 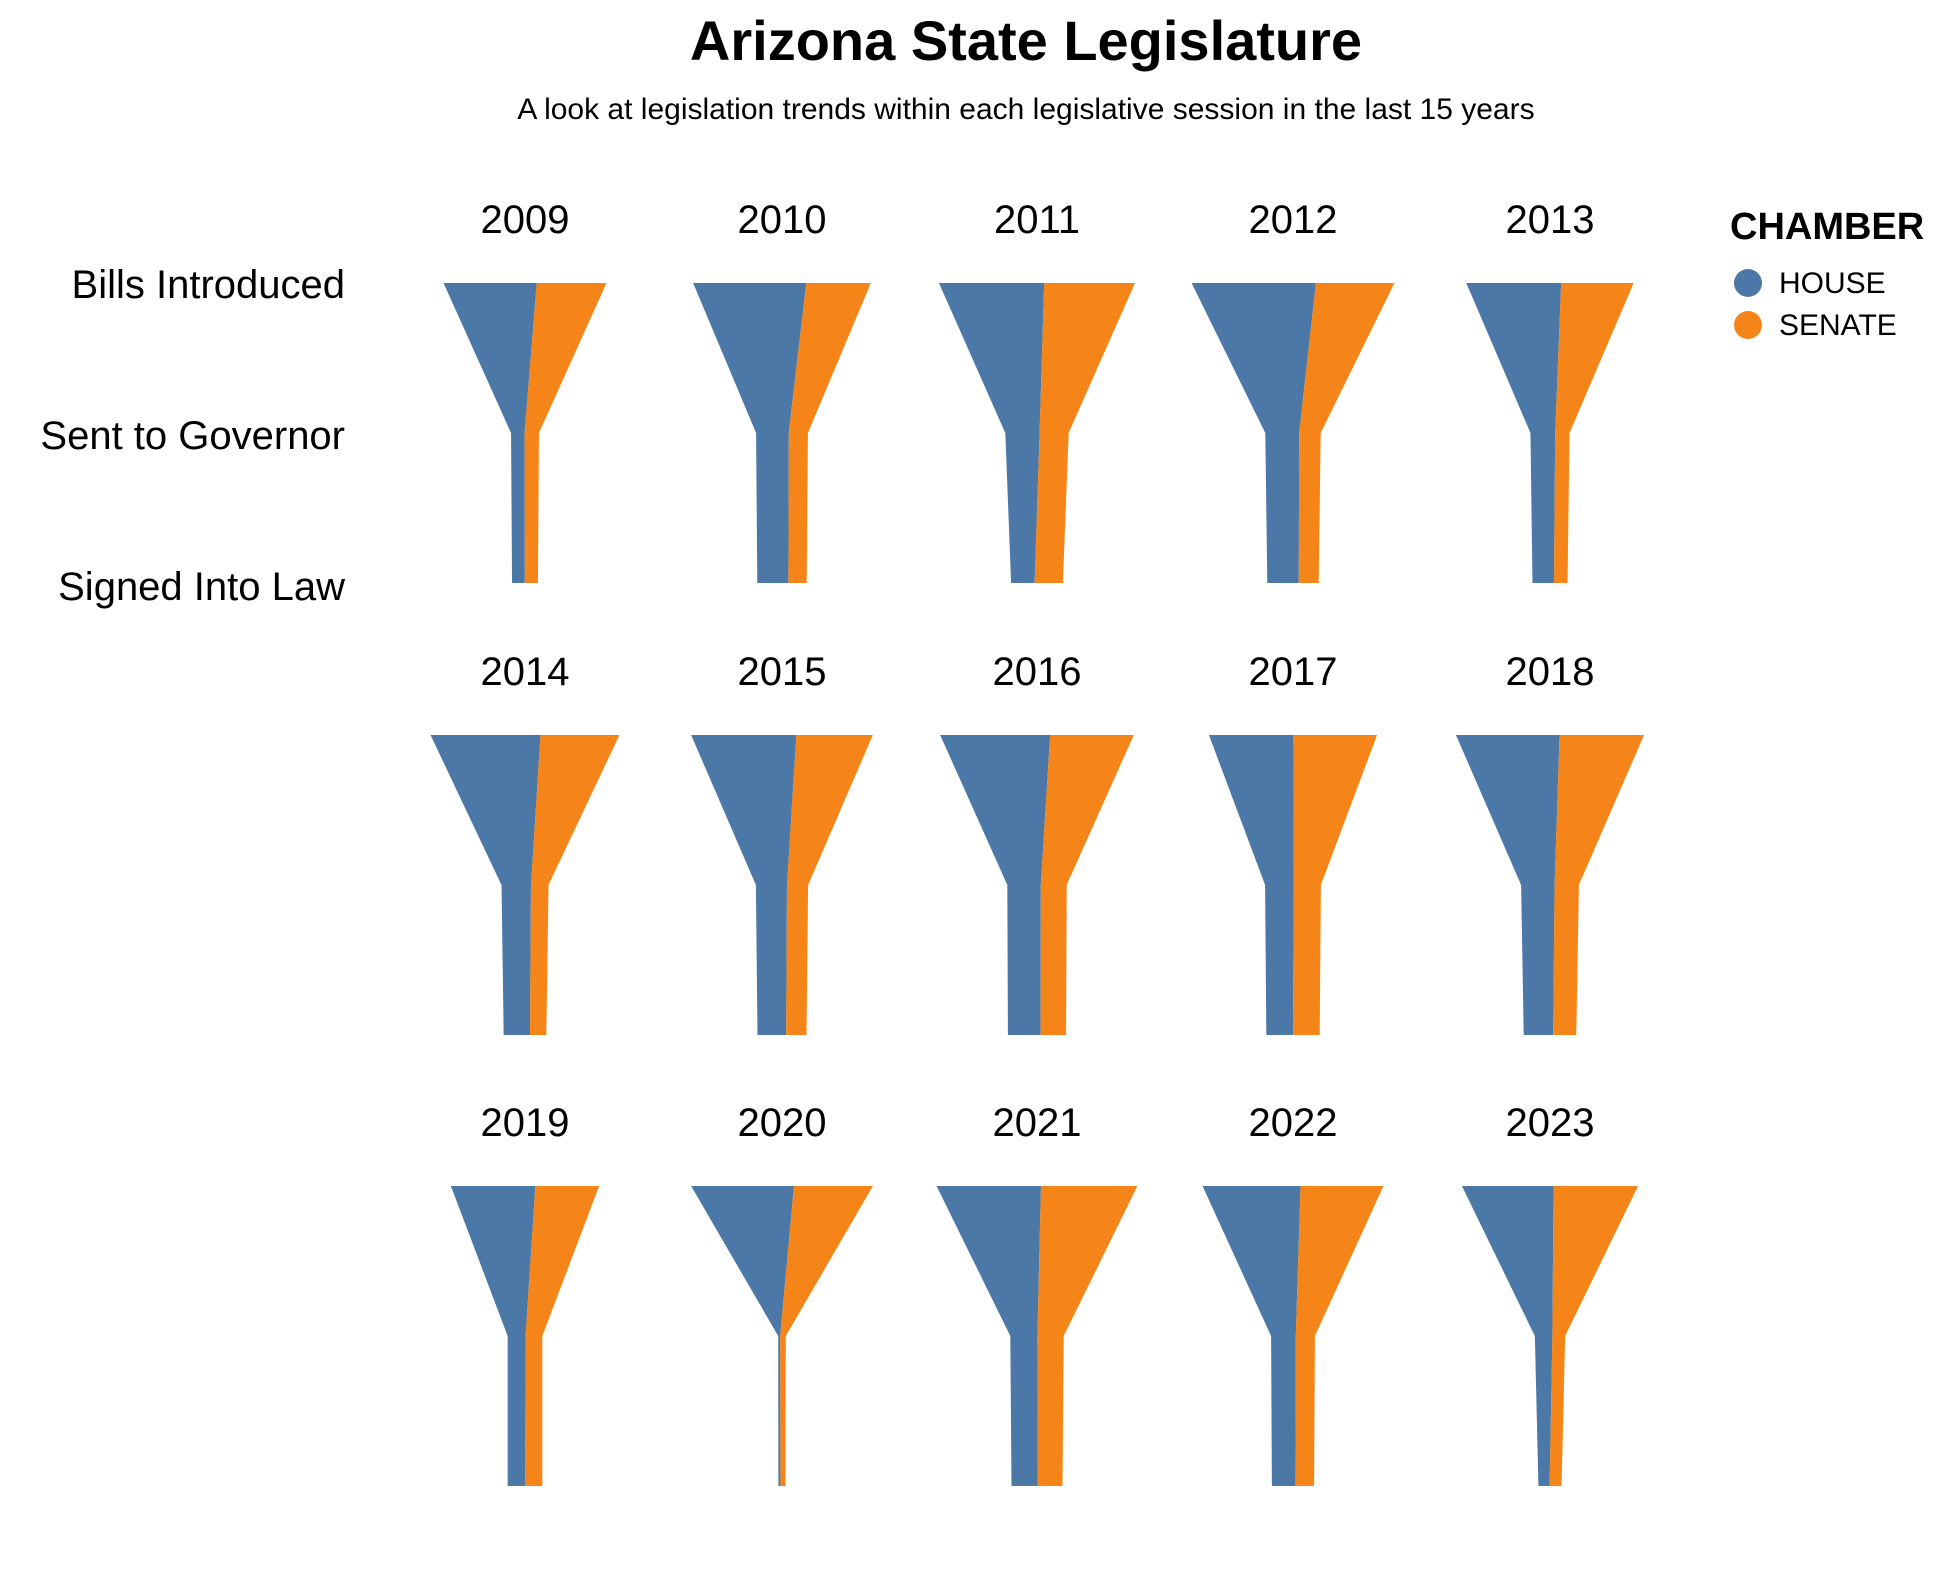 What do you see at coordinates (1293, 672) in the screenshot?
I see `year-label: 2017` at bounding box center [1293, 672].